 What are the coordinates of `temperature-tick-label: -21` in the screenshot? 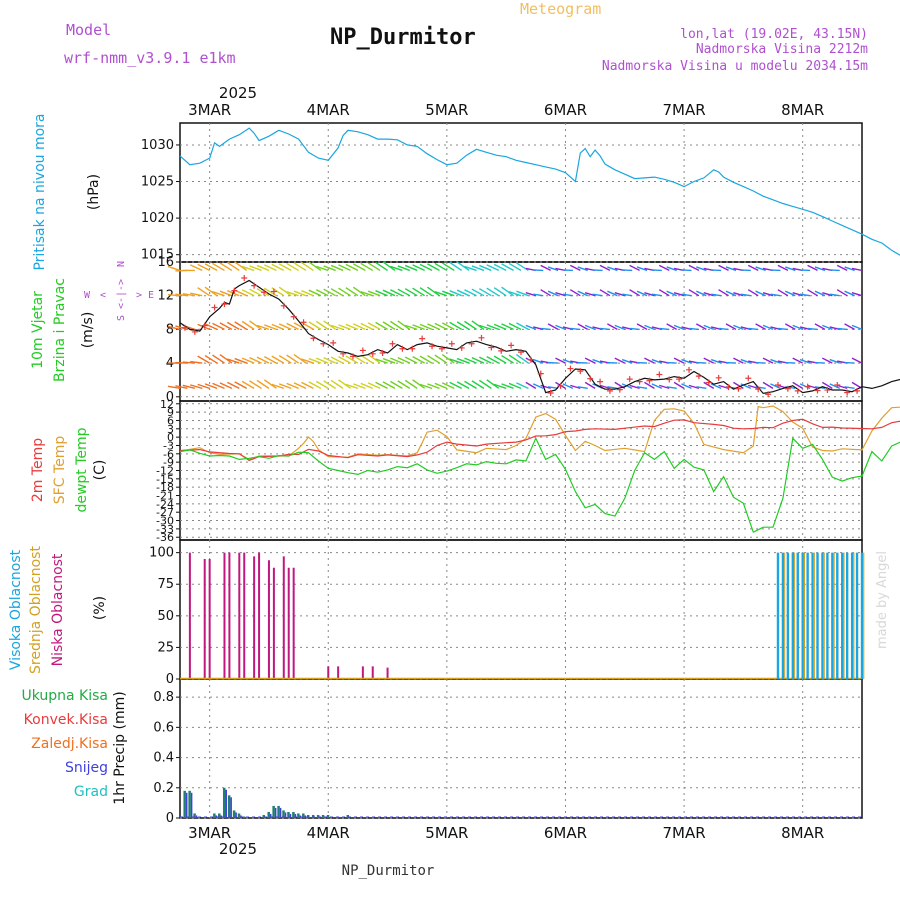 It's located at (165, 496).